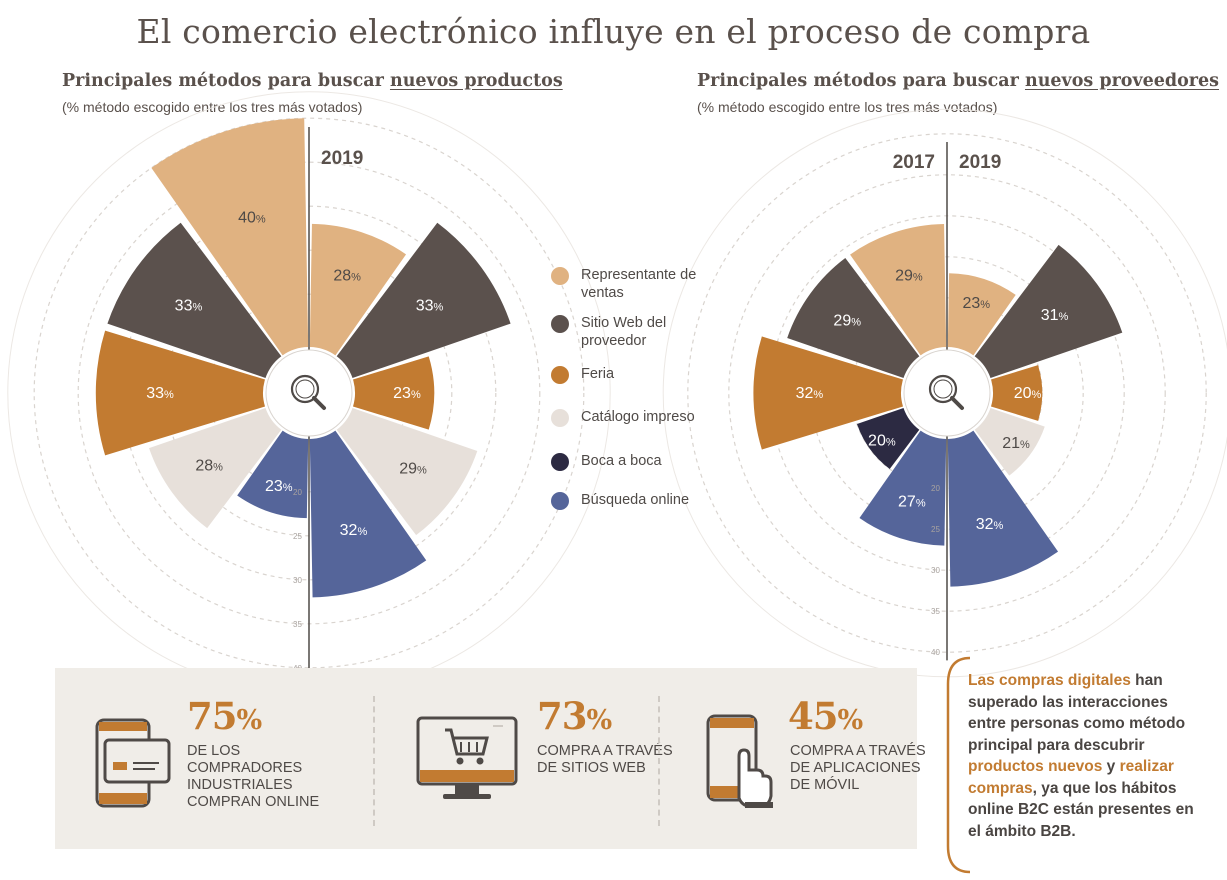 The width and height of the screenshot is (1227, 880). What do you see at coordinates (413, 469) in the screenshot?
I see `value-label-2019-catalogo-impreso: 29%` at bounding box center [413, 469].